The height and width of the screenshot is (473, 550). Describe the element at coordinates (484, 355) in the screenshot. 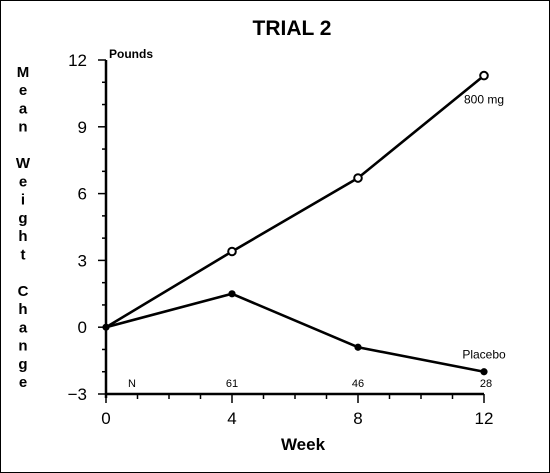

I see `series-label: Placebo` at that location.